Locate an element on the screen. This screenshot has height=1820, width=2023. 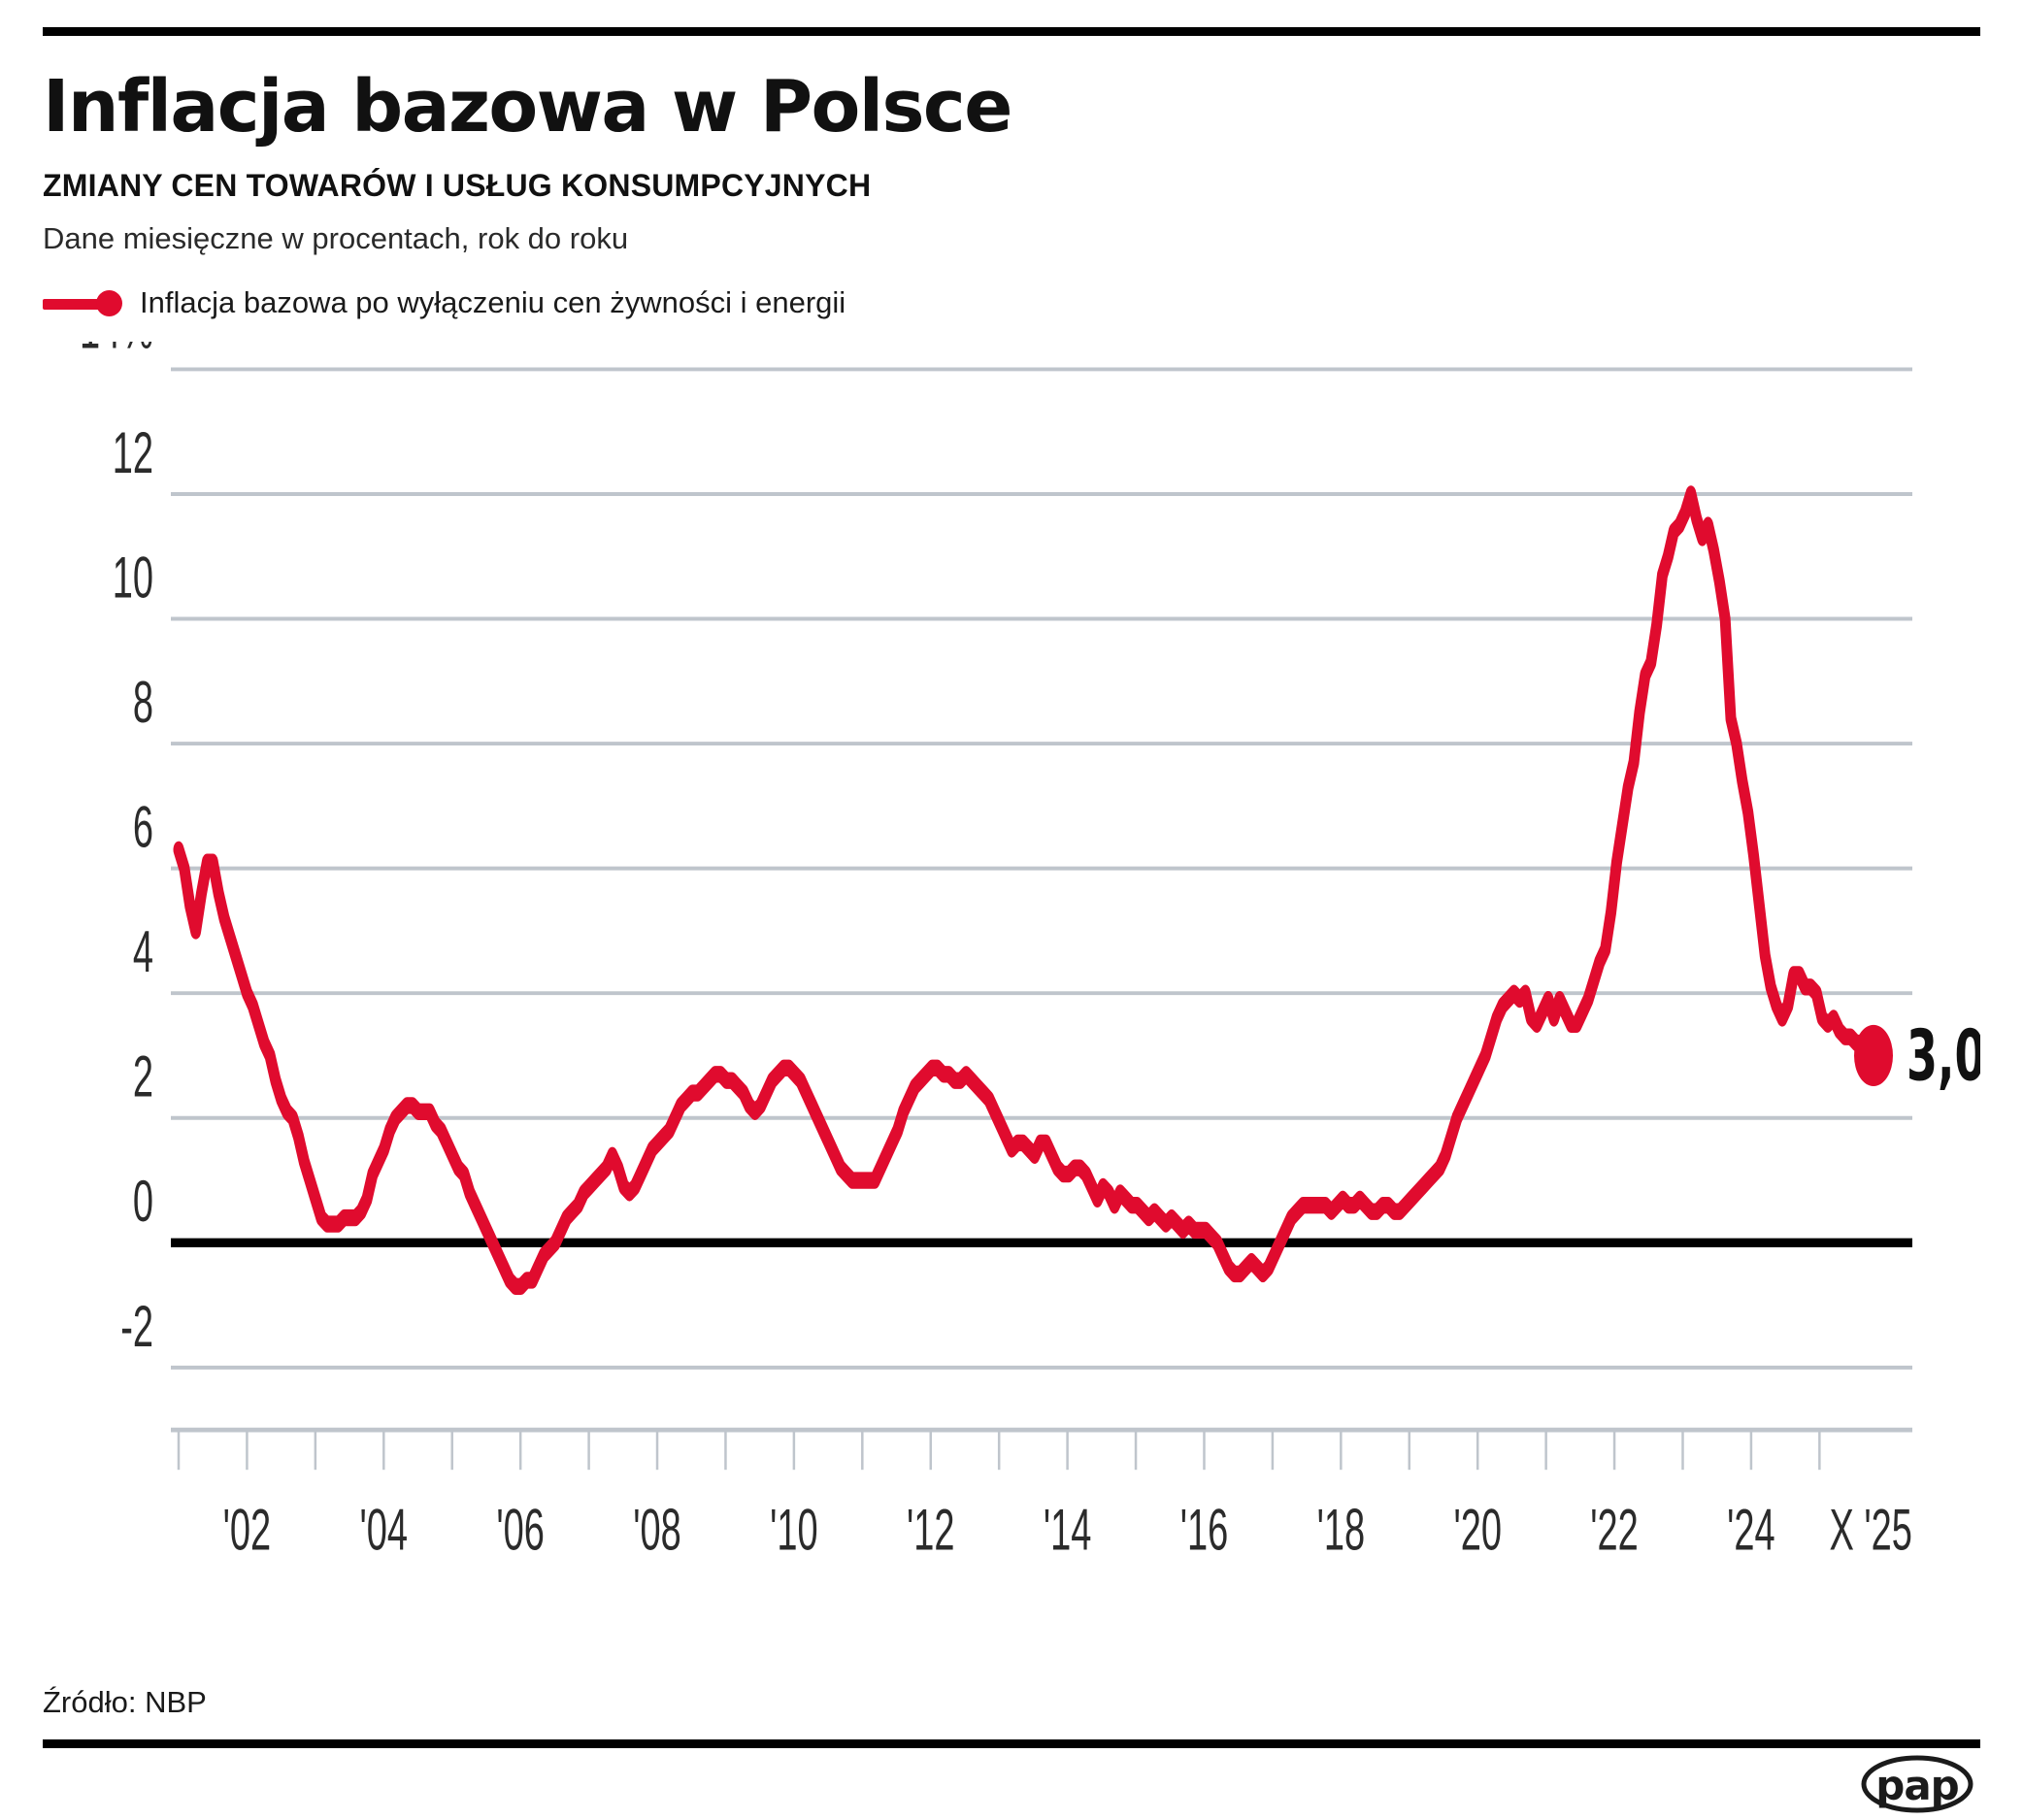
svg-text: pap is located at coordinates (1917, 1785).